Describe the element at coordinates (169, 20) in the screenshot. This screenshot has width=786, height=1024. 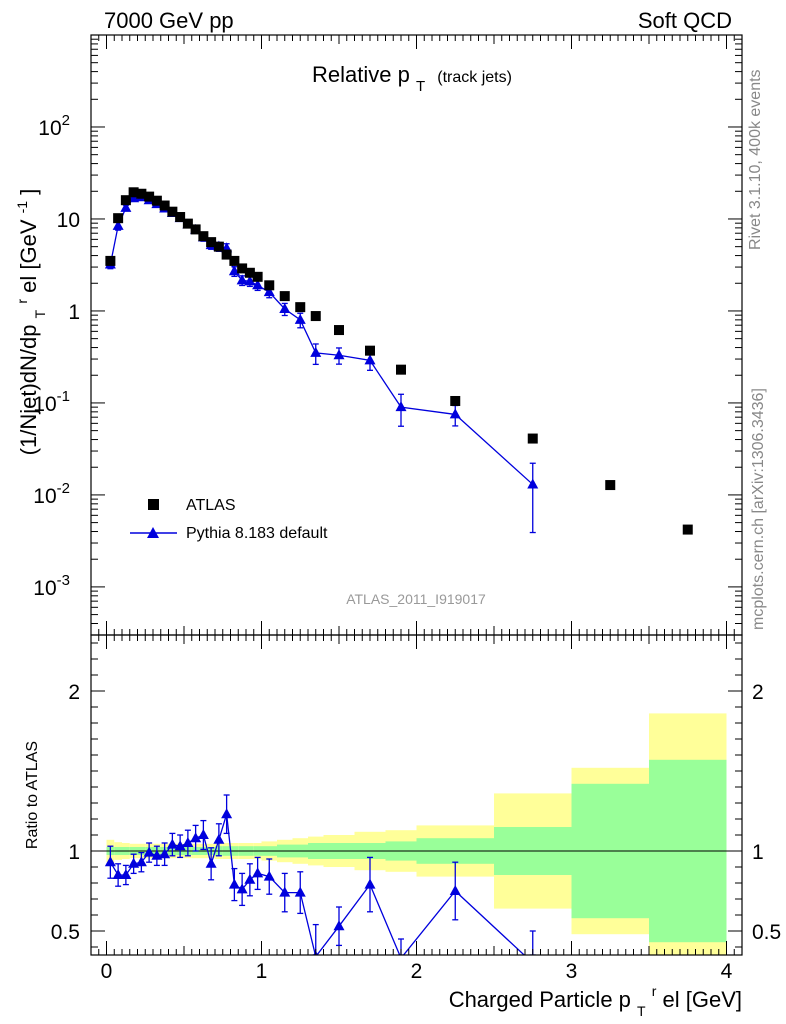
I see `header-energy: 7000 GeV pp` at that location.